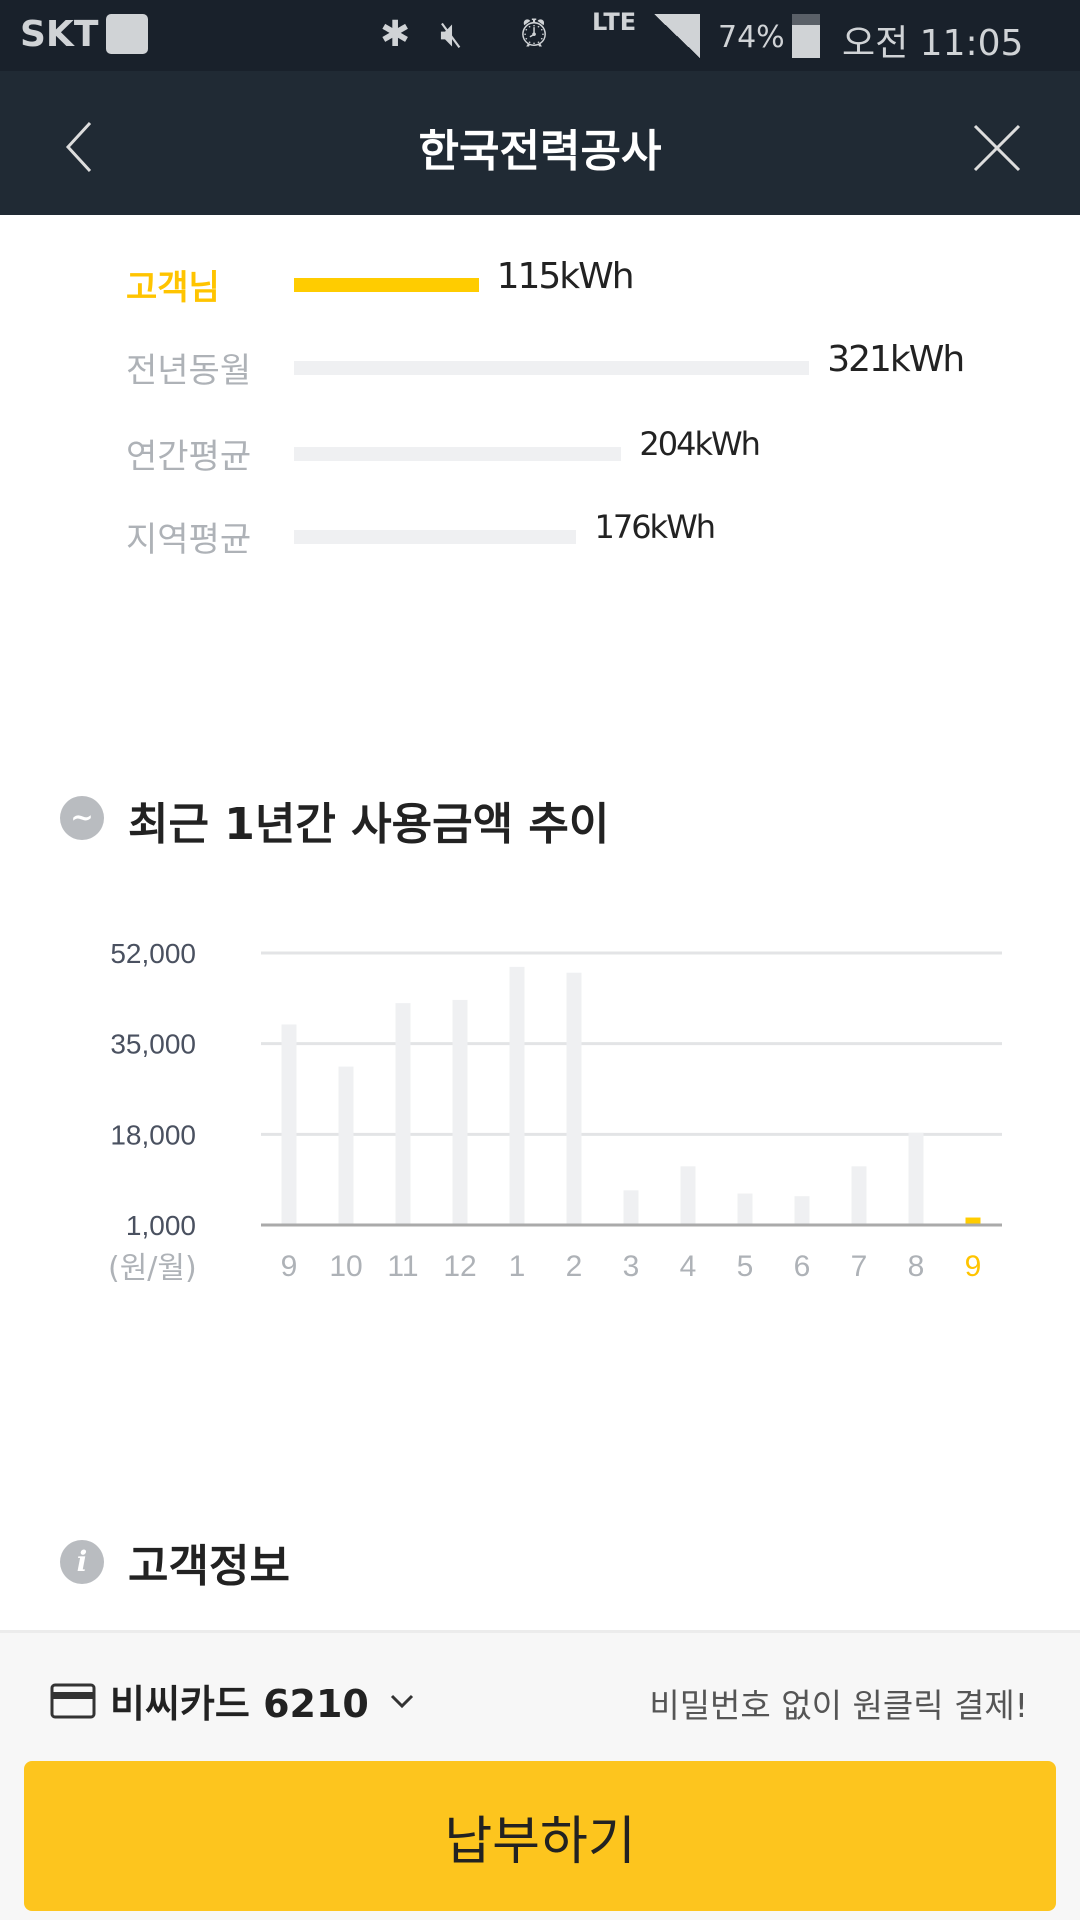 The image size is (1080, 1920). What do you see at coordinates (153, 1134) in the screenshot?
I see `y-tick-label: 18,000` at bounding box center [153, 1134].